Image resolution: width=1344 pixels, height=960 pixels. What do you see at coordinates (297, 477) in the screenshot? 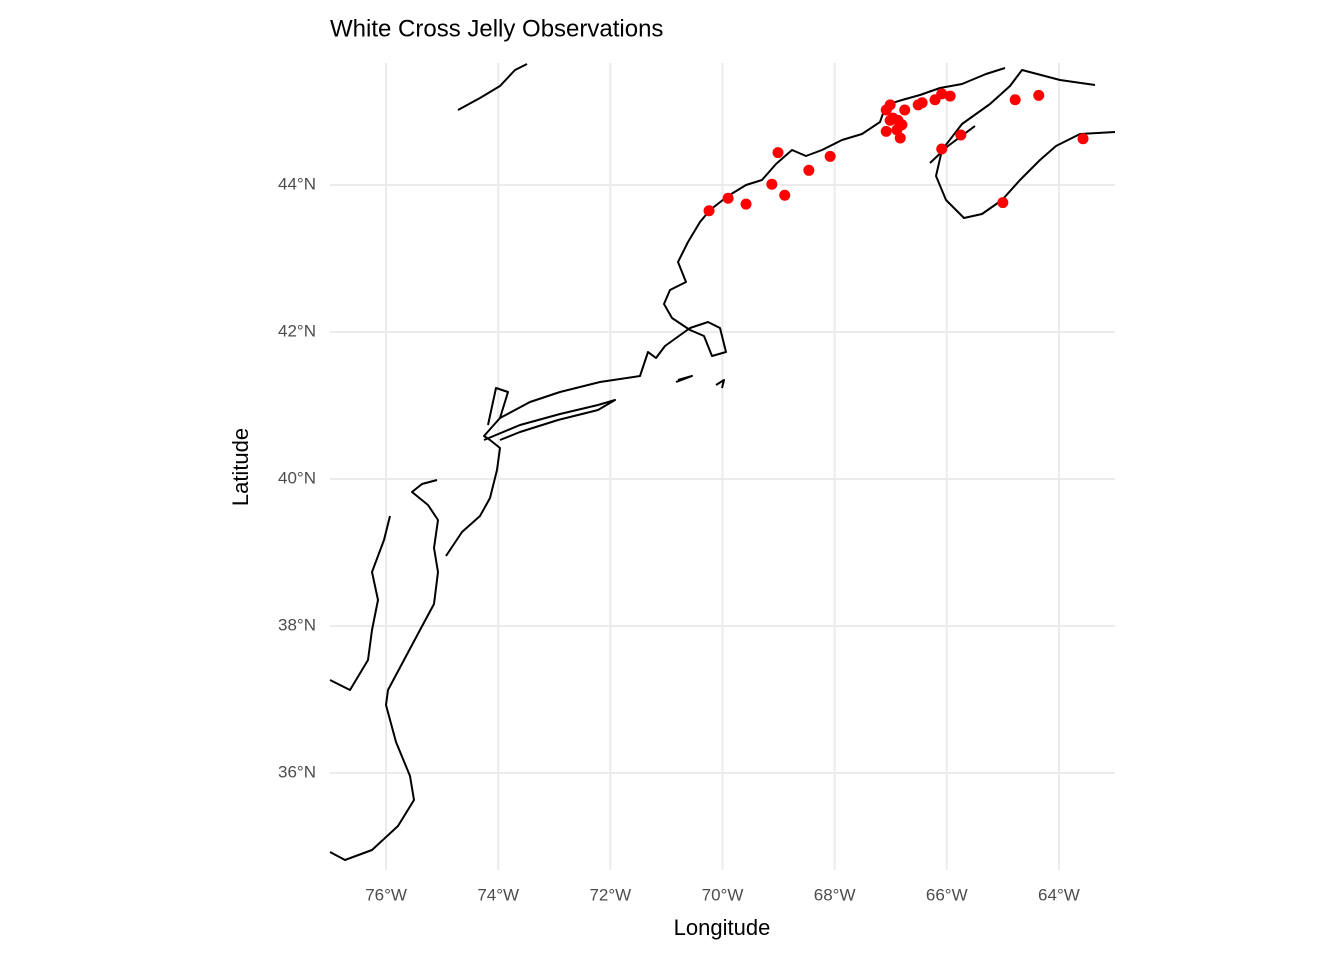
I see `y-tick-label: 40°N` at bounding box center [297, 477].